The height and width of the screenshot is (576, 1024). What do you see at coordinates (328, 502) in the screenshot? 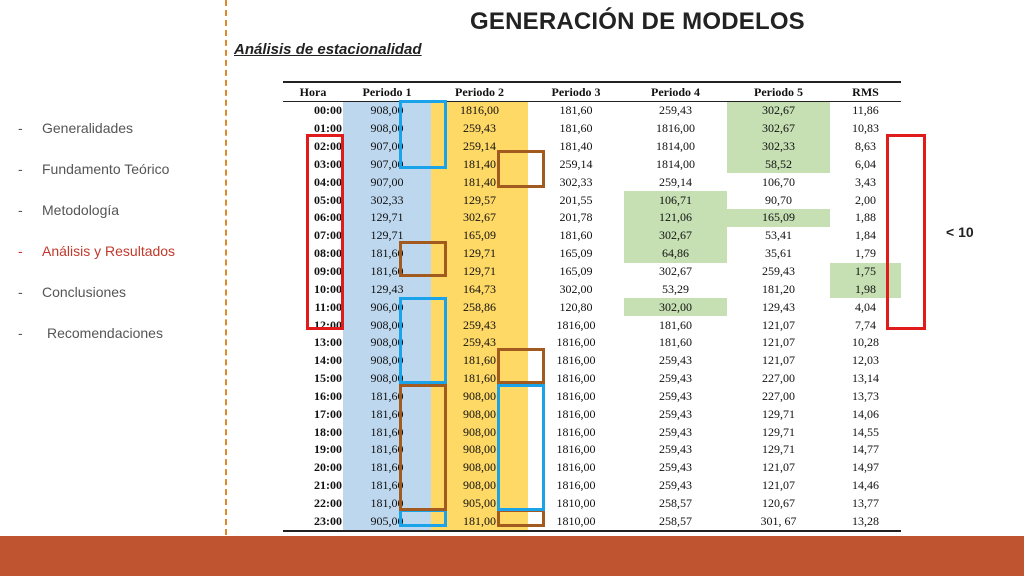
I see `hour-cell: 22:00` at bounding box center [328, 502].